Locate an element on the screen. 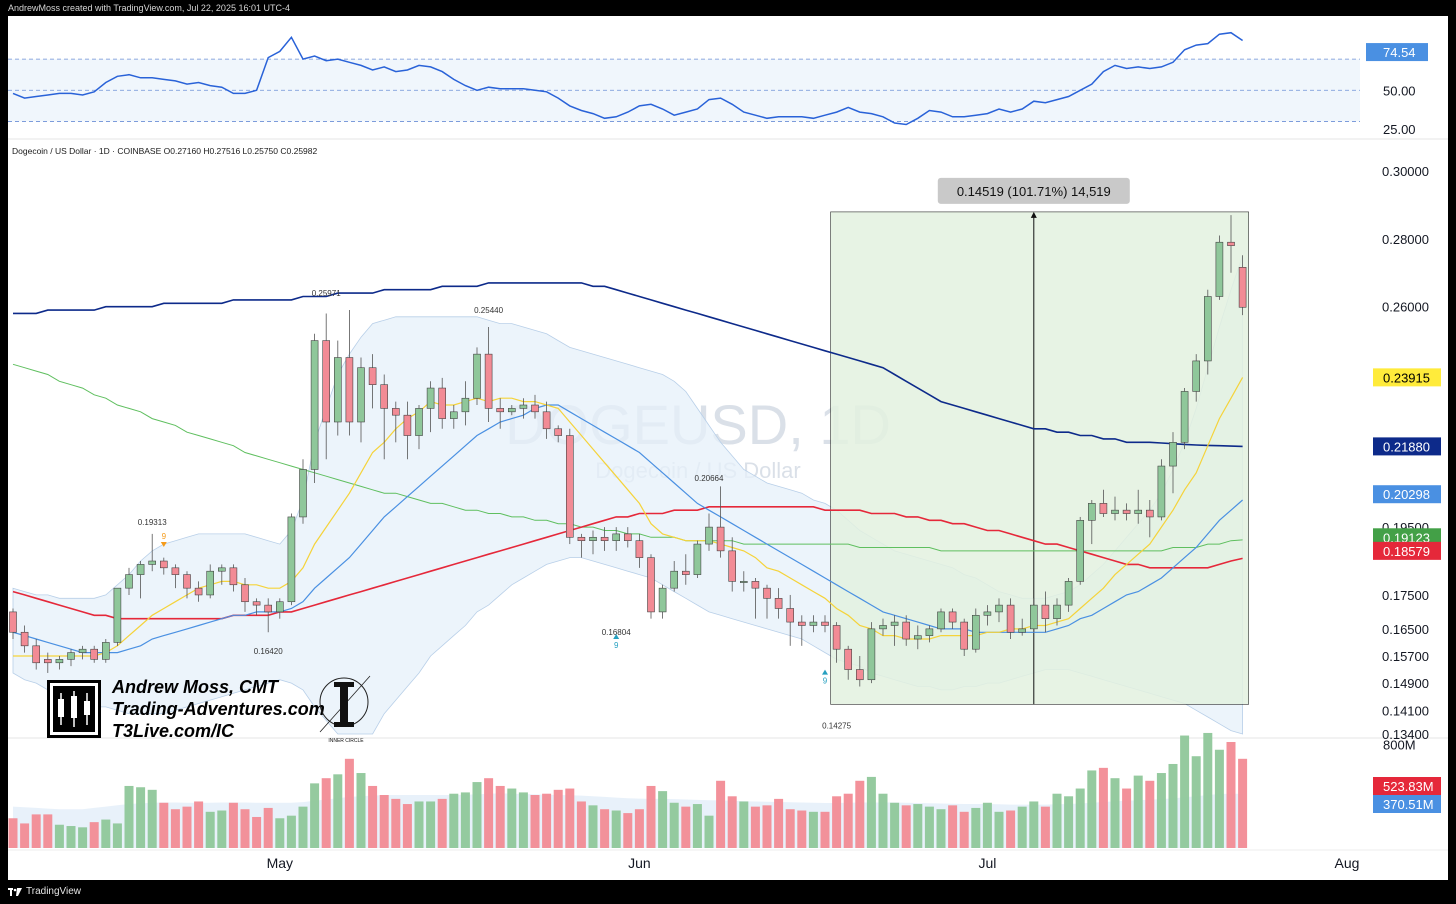 The height and width of the screenshot is (904, 1456). price-annotation: 0.25971 is located at coordinates (326, 293).